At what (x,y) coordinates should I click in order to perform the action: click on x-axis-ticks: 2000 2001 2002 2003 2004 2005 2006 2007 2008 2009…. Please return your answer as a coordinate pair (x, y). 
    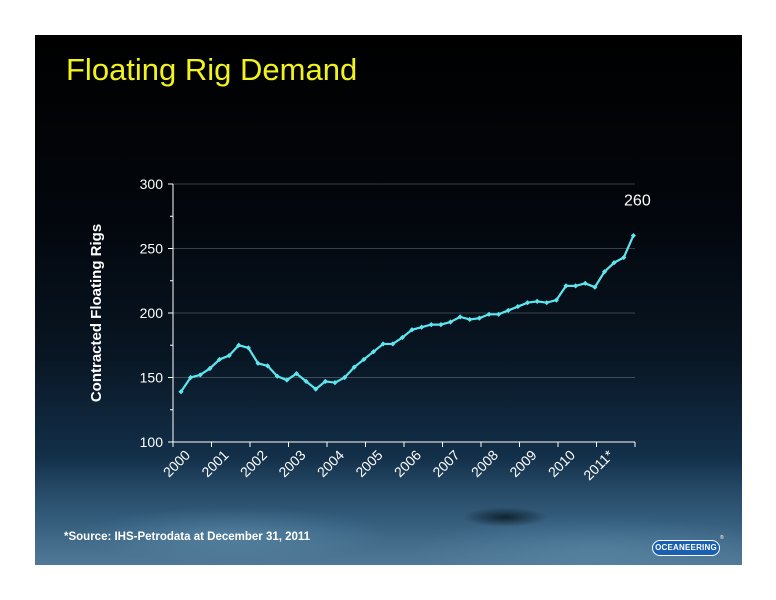
    Looking at the image, I should click on (398, 462).